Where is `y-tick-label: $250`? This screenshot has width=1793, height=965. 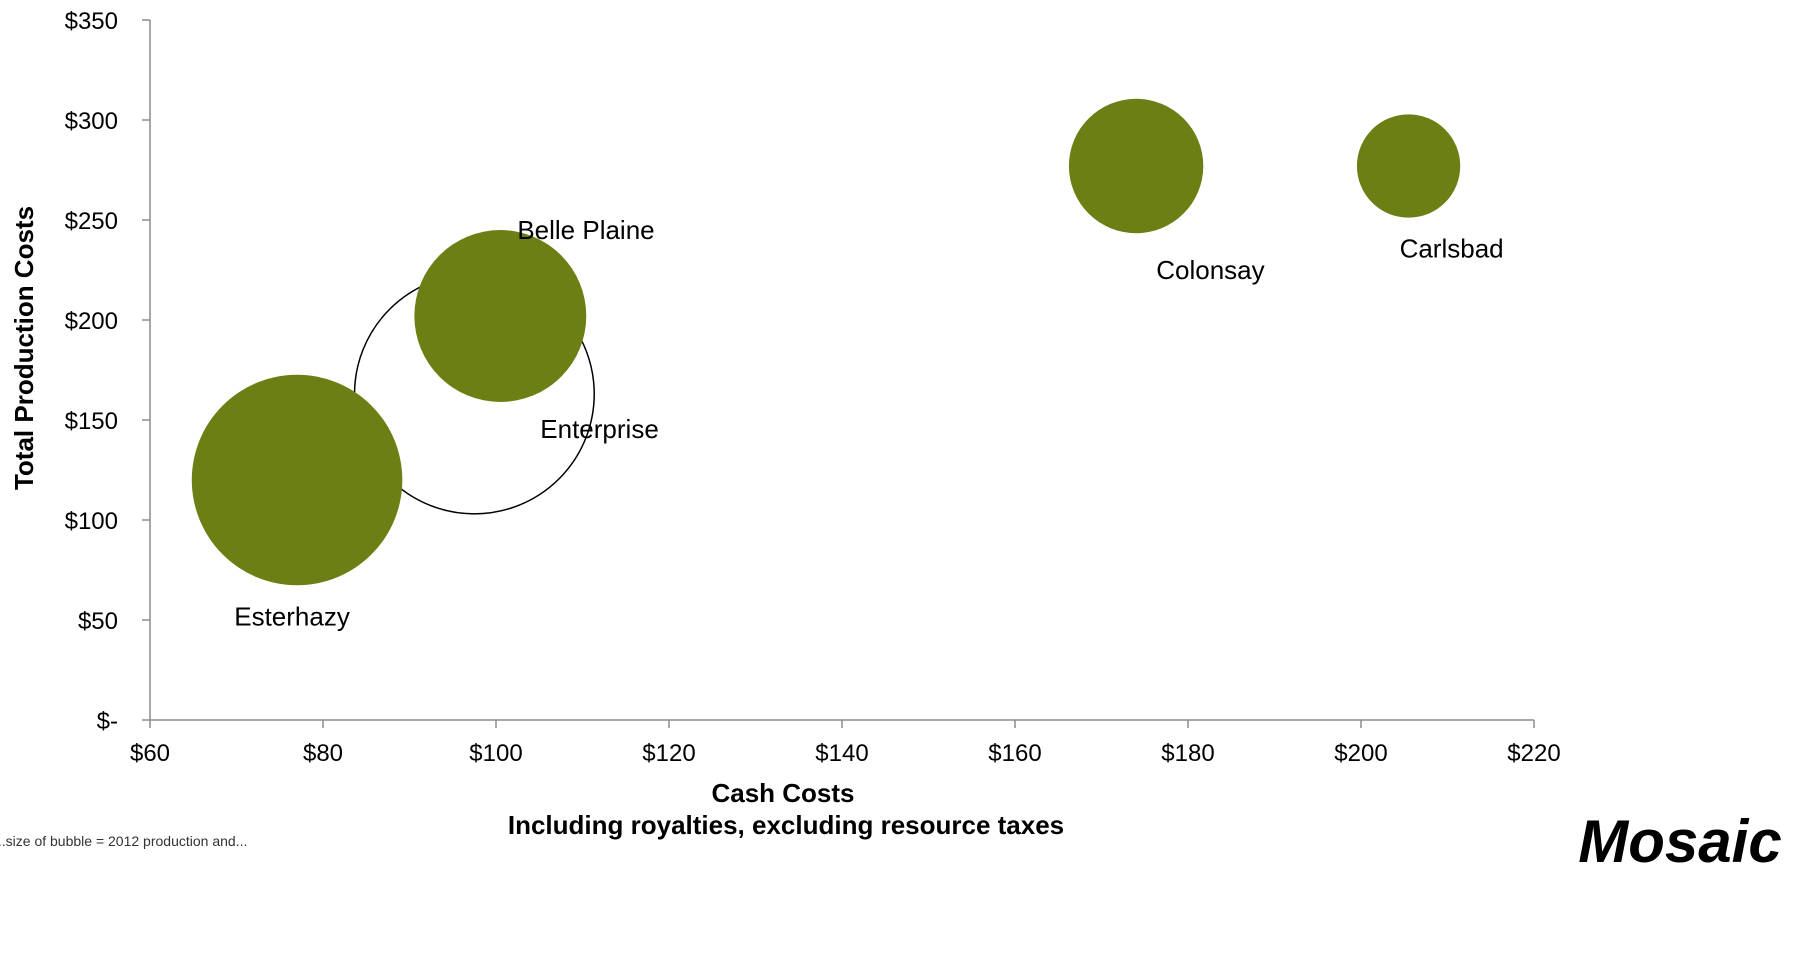
y-tick-label: $250 is located at coordinates (91, 221).